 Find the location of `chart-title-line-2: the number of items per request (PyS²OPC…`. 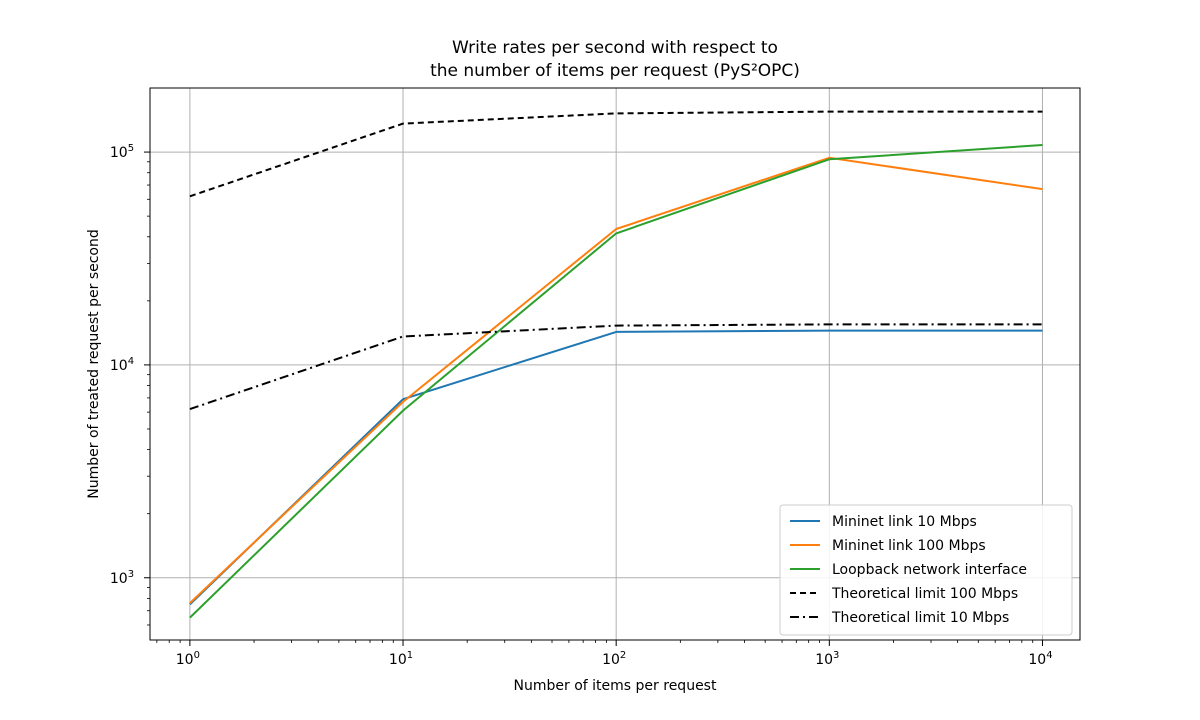

chart-title-line-2: the number of items per request (PyS²OPC… is located at coordinates (615, 71).